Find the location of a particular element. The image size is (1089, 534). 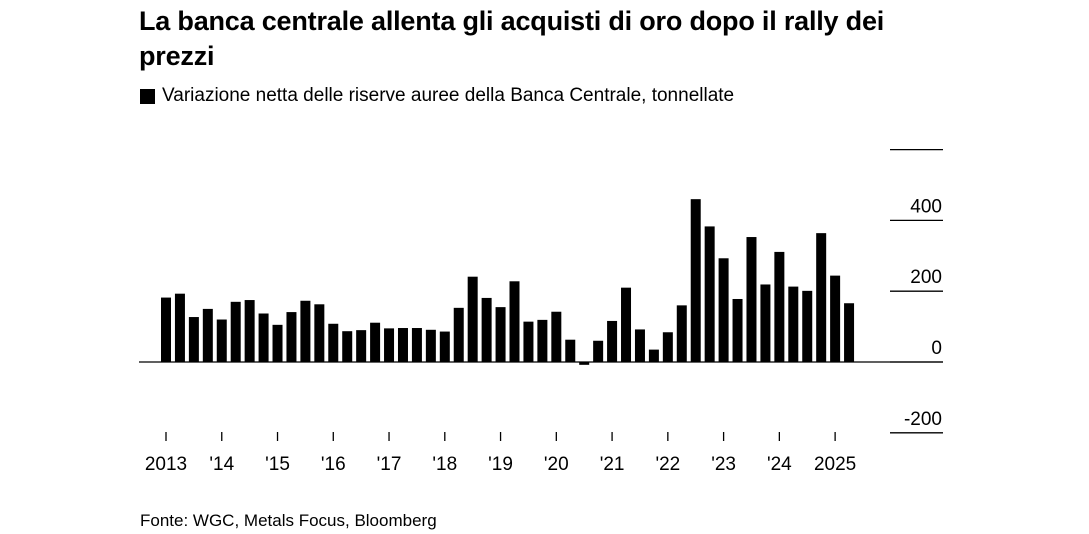

x-tick-label: '19 is located at coordinates (500, 464).